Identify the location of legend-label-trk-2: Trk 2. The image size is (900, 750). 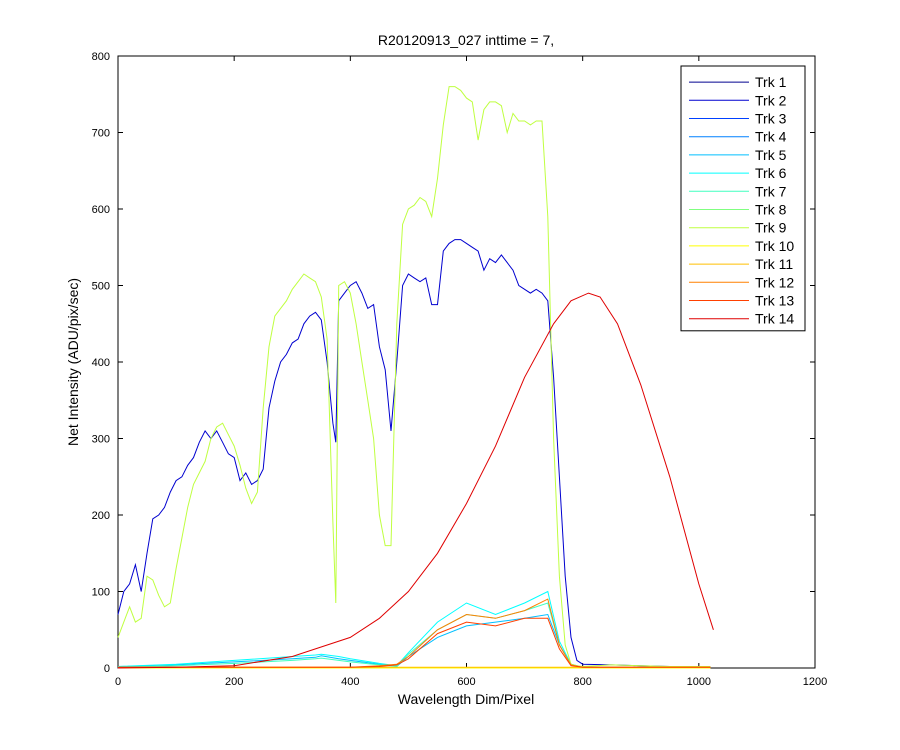
(771, 100).